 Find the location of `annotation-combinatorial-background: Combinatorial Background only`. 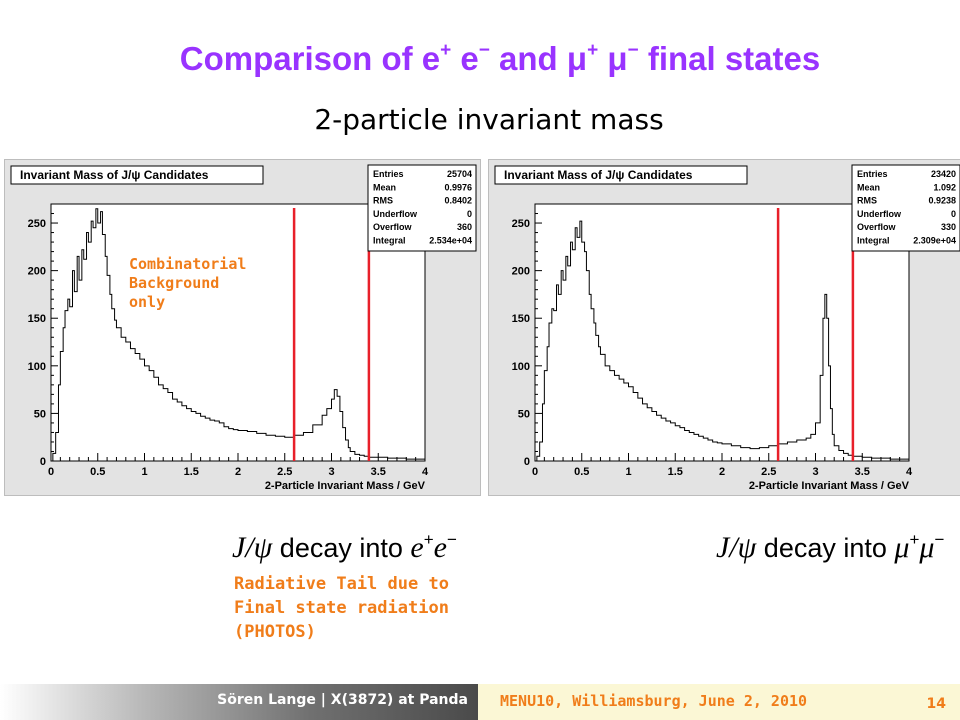

annotation-combinatorial-background: Combinatorial Background only is located at coordinates (187, 283).